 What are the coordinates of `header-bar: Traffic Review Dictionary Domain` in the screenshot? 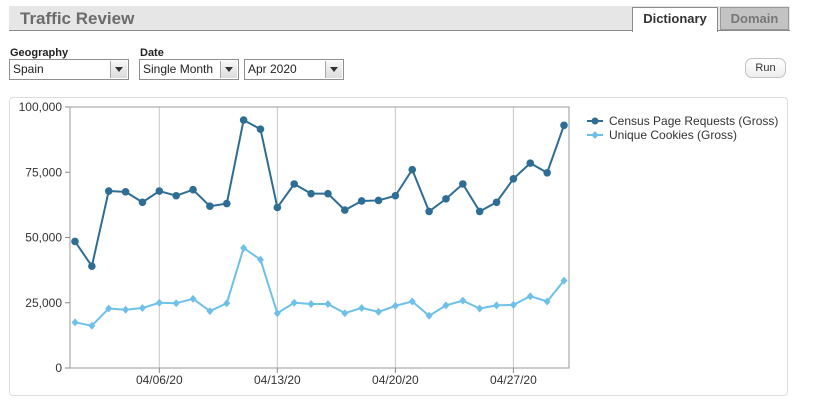 It's located at (399, 19).